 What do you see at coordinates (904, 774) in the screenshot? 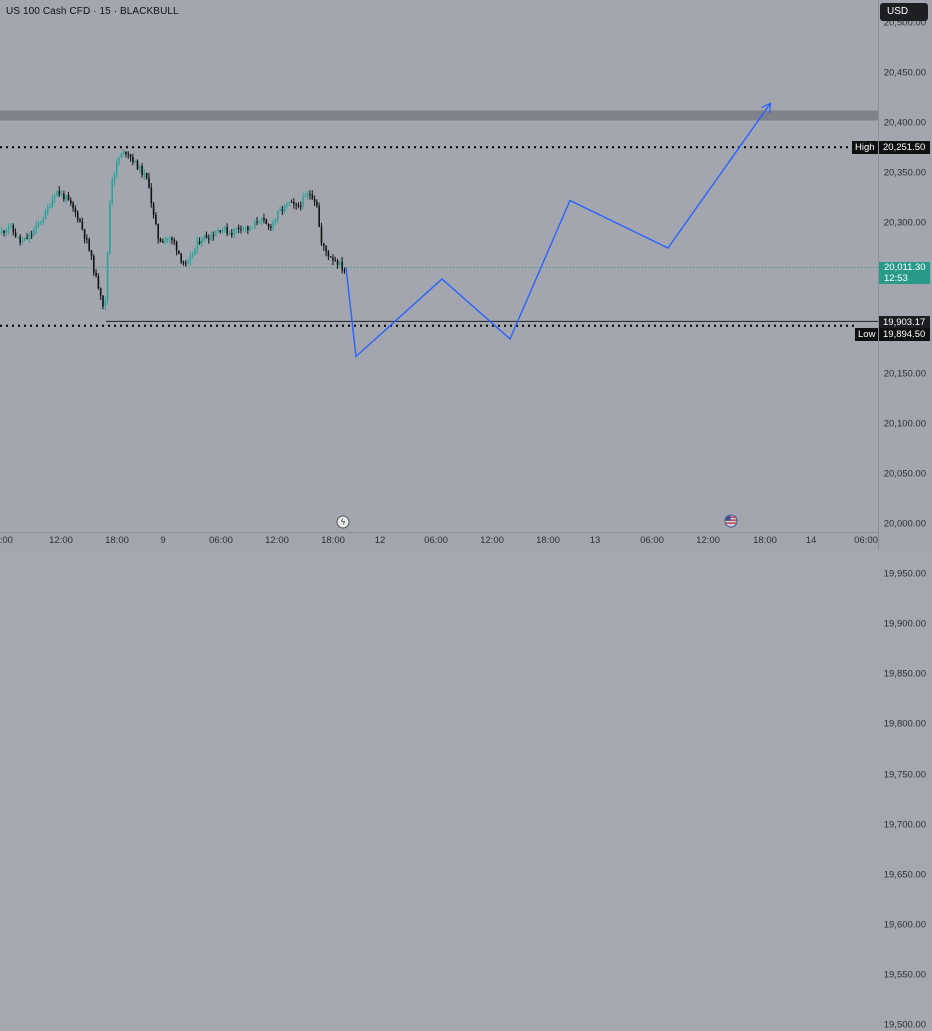
I see `price-axis-label: 19,750.00` at bounding box center [904, 774].